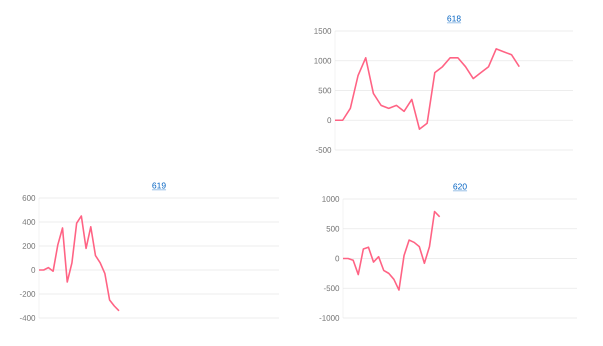 Image resolution: width=603 pixels, height=346 pixels. What do you see at coordinates (159, 185) in the screenshot?
I see `chart-title: 619` at bounding box center [159, 185].